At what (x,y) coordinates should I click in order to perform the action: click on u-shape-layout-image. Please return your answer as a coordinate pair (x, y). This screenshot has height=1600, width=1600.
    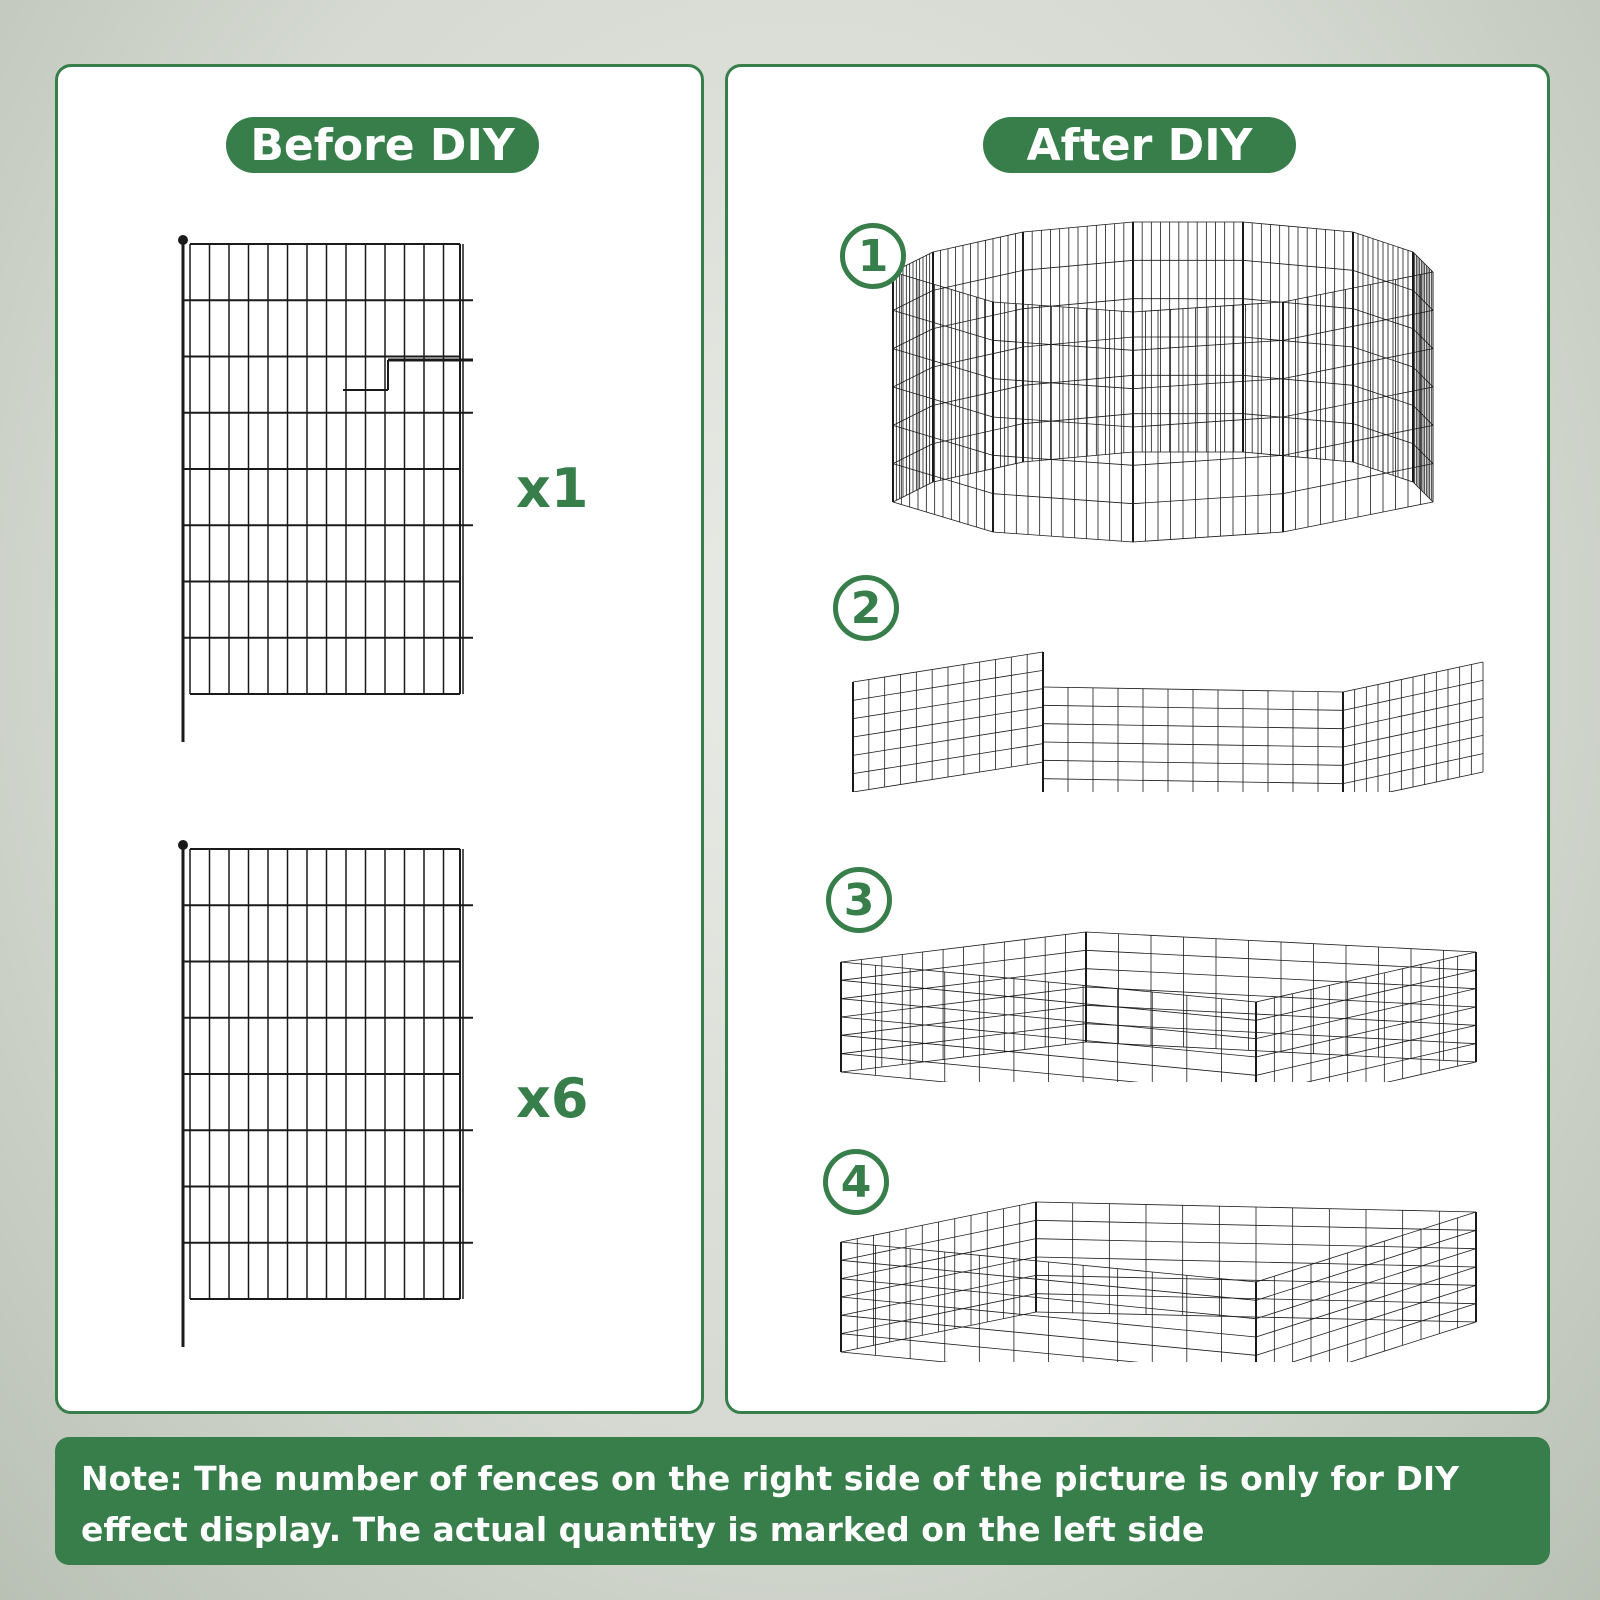
    Looking at the image, I should click on (1168, 721).